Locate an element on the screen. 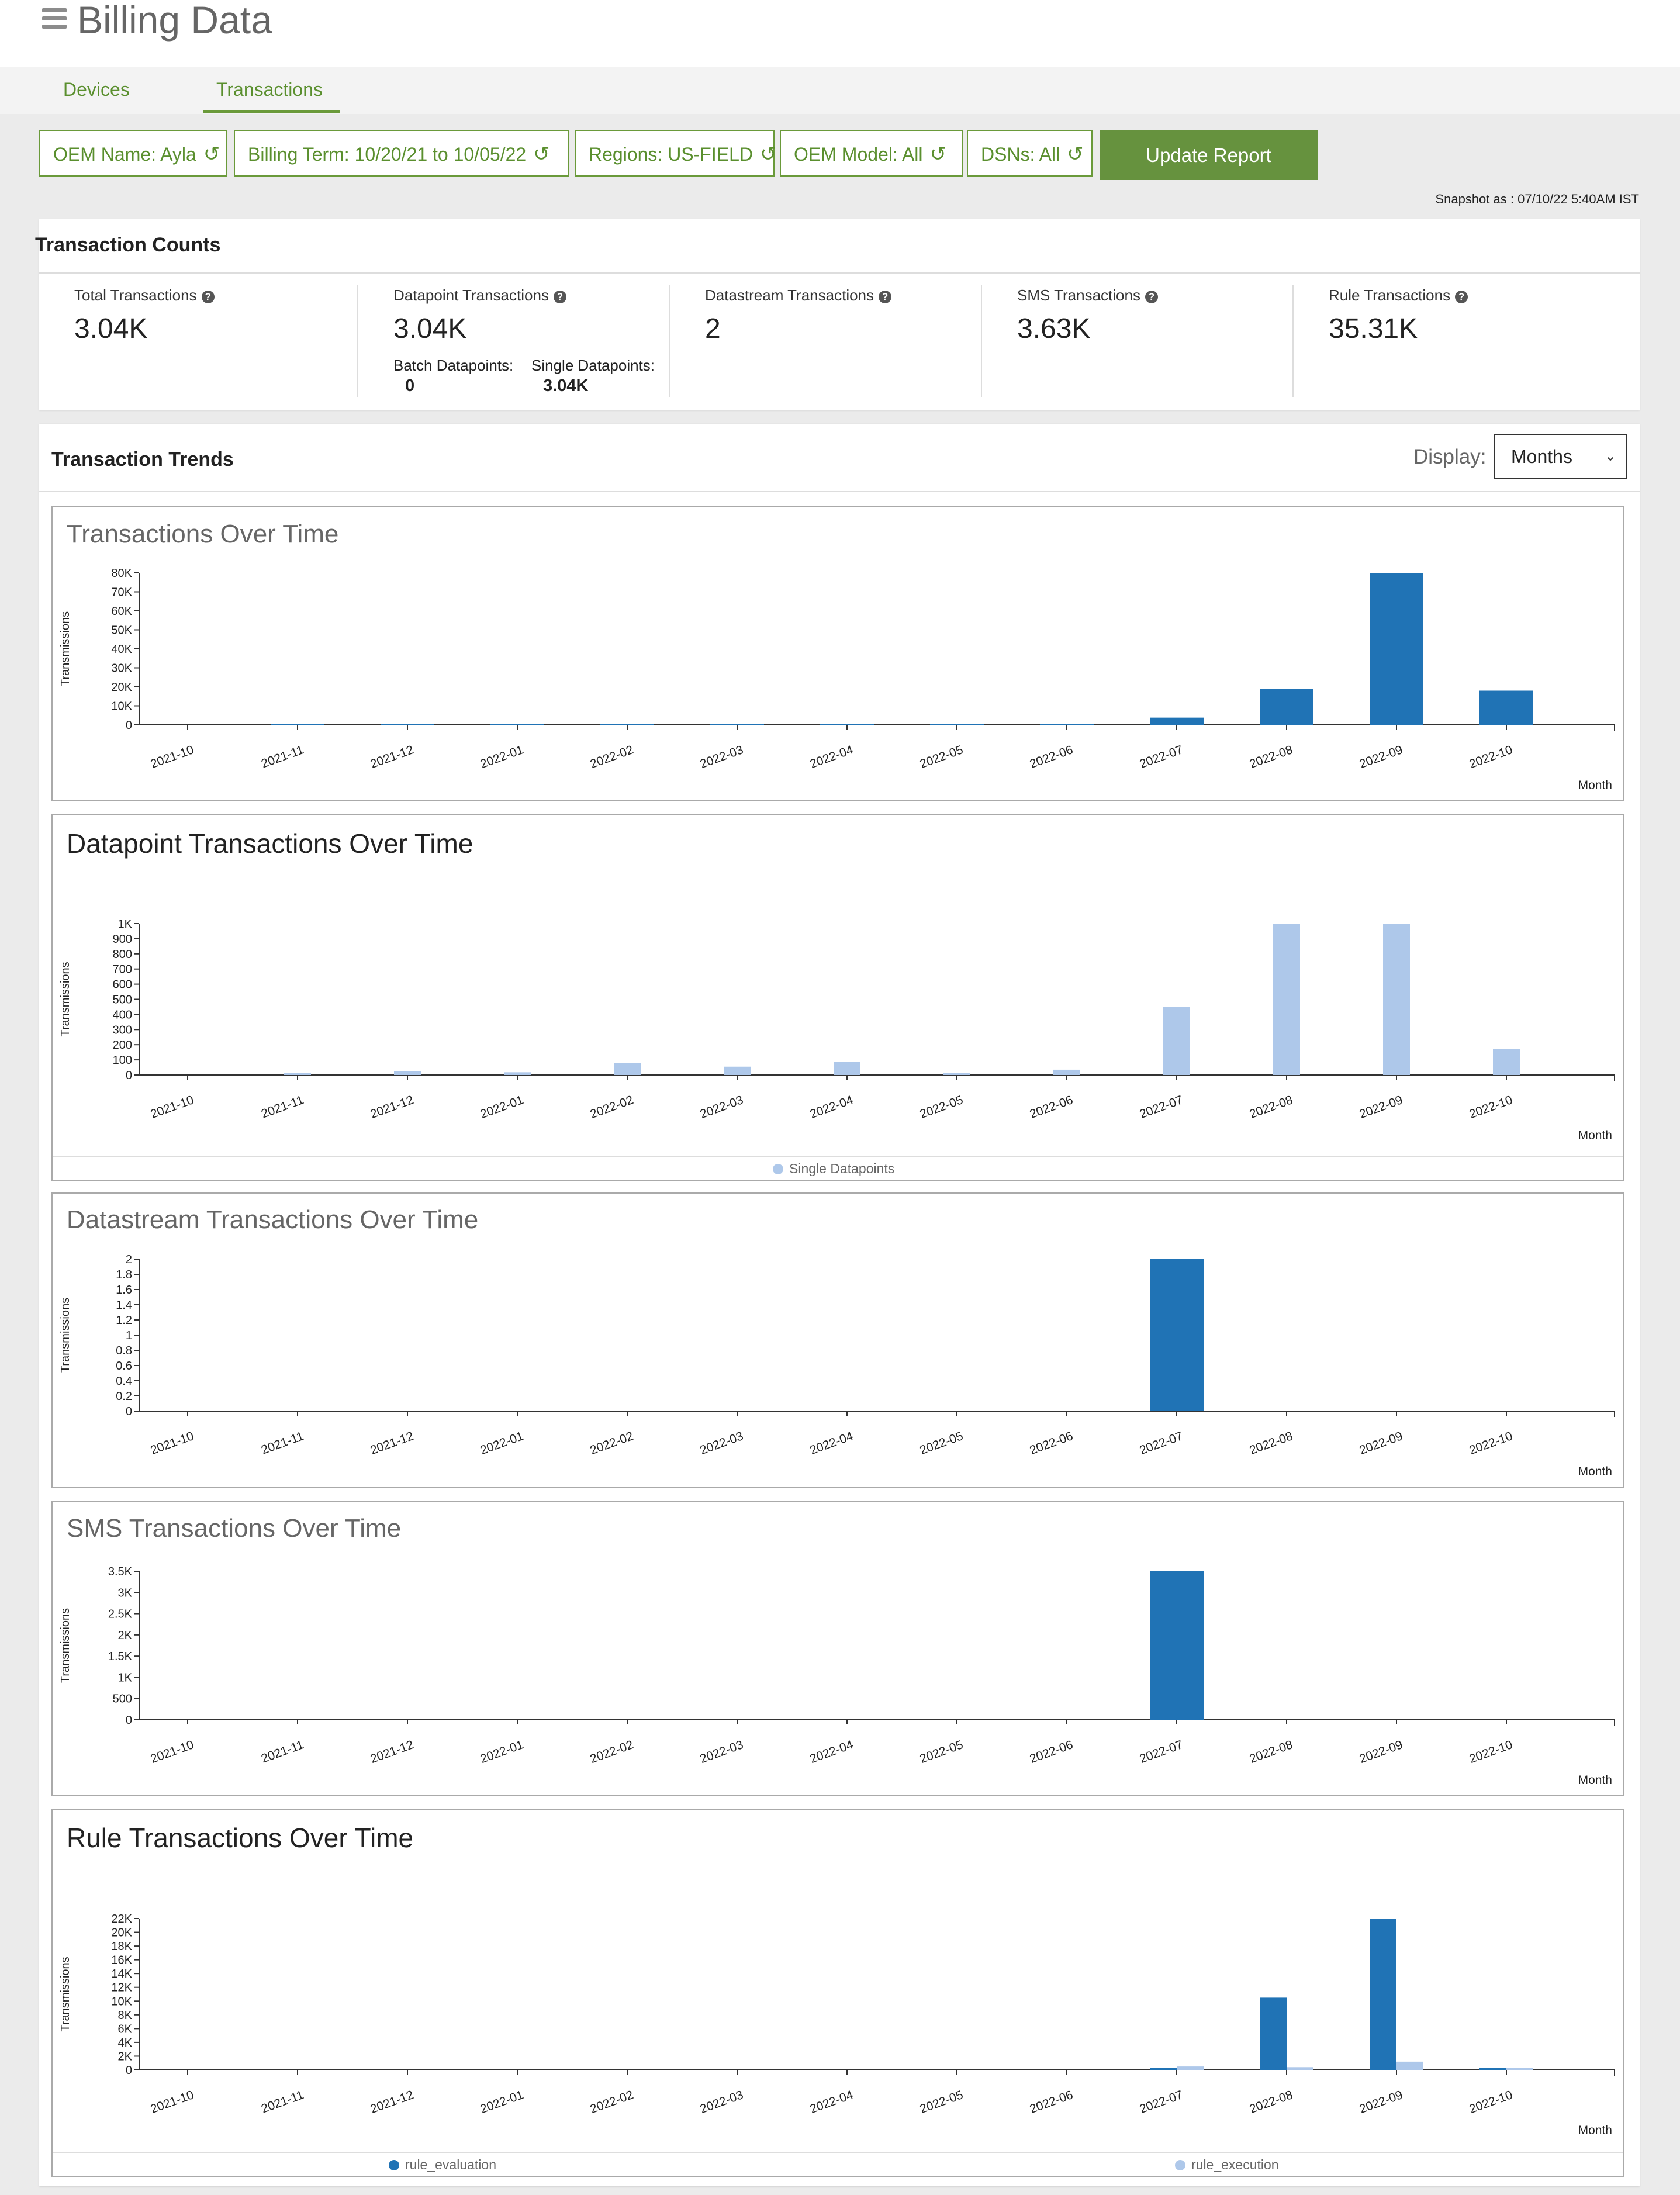  count-value: 3.63K is located at coordinates (1054, 328).